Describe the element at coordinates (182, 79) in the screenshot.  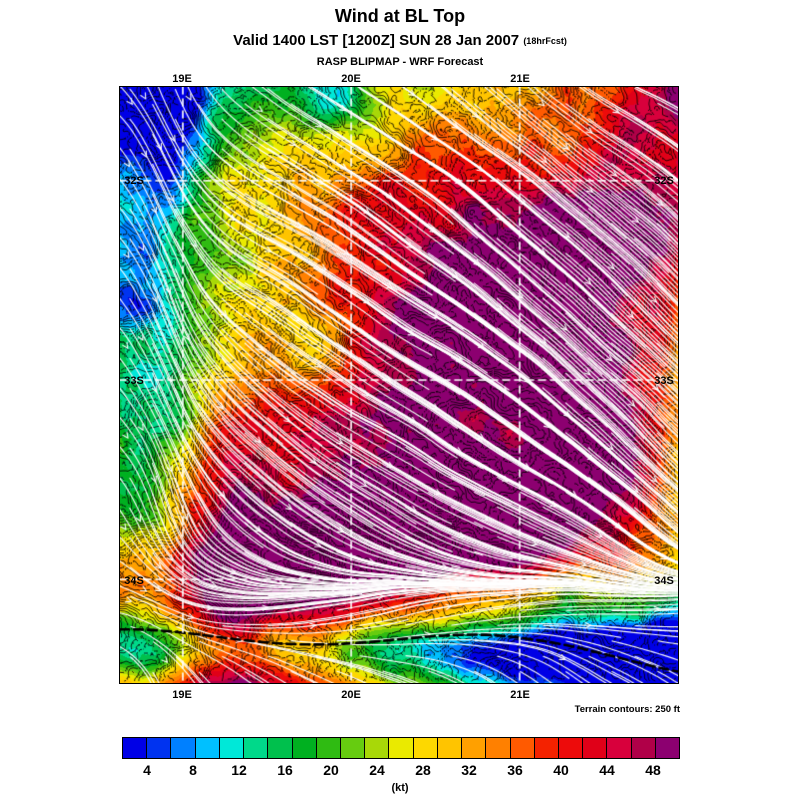
I see `lon-label-top: 19E` at that location.